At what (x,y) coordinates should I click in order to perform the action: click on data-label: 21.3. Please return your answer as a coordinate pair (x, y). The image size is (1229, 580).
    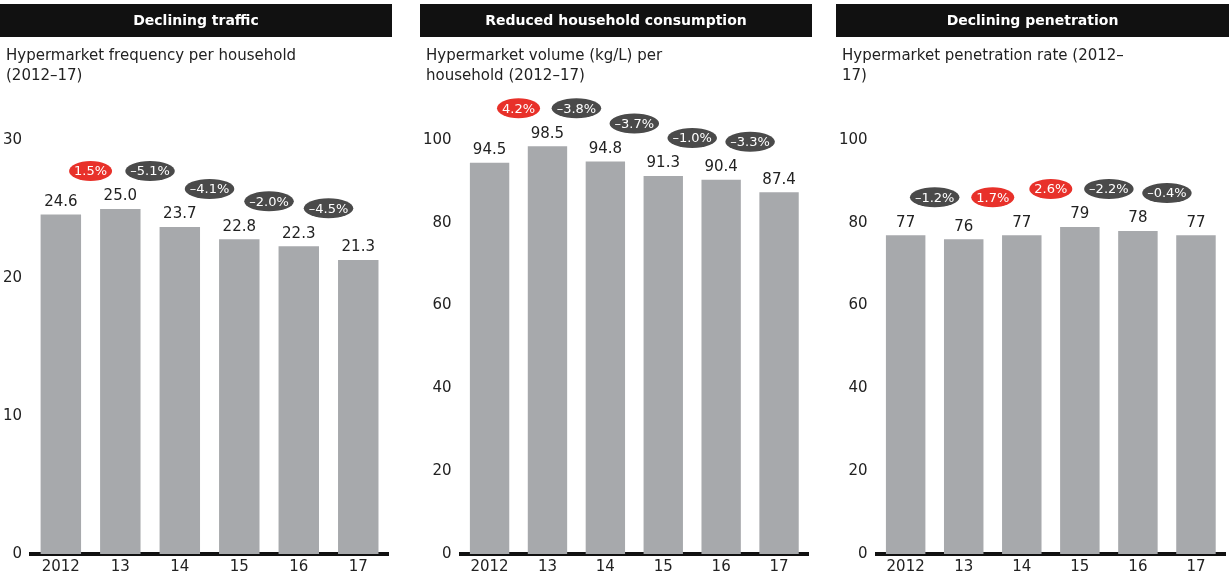
    Looking at the image, I should click on (358, 246).